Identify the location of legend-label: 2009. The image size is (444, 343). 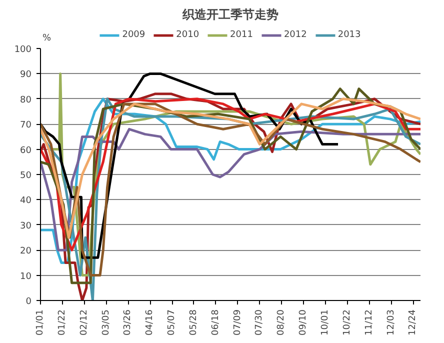
(134, 35).